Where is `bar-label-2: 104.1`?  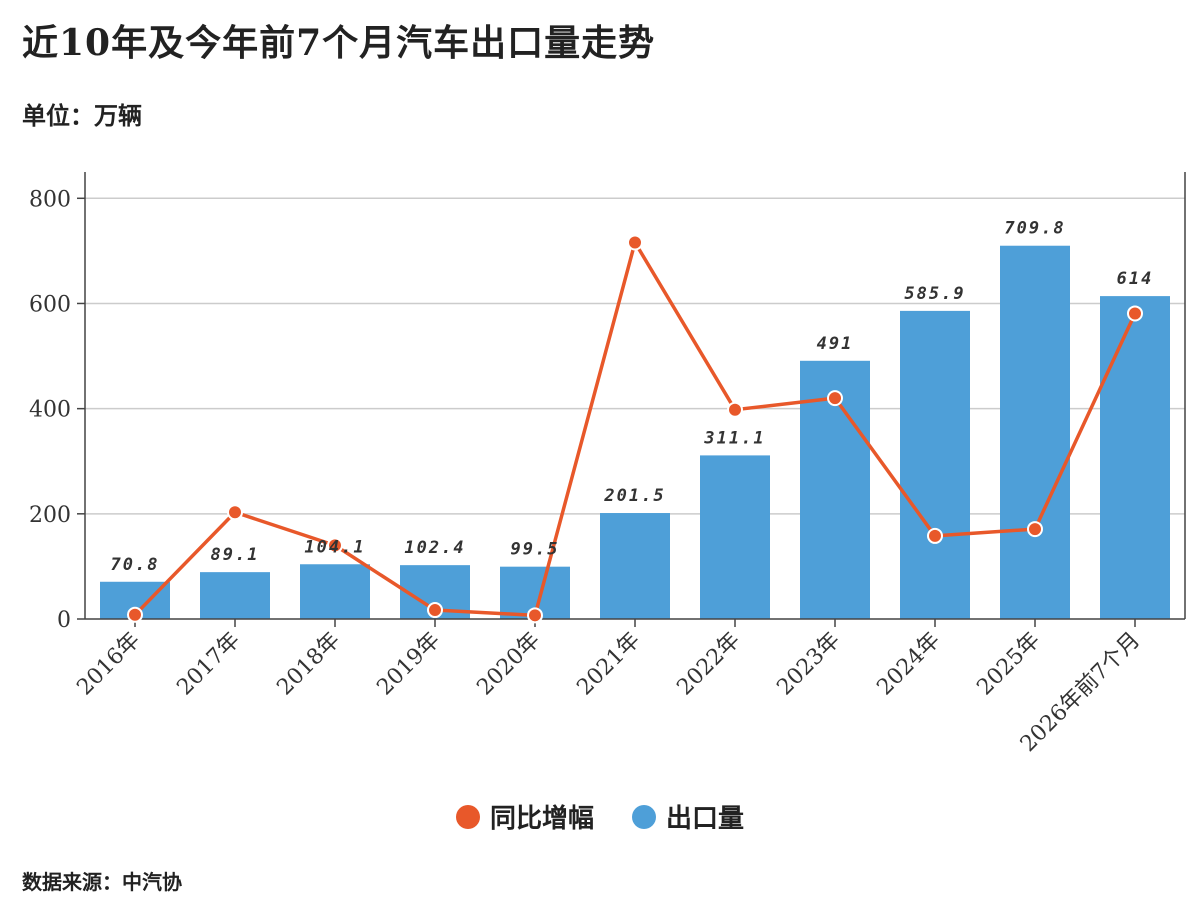 bar-label-2: 104.1 is located at coordinates (334, 547).